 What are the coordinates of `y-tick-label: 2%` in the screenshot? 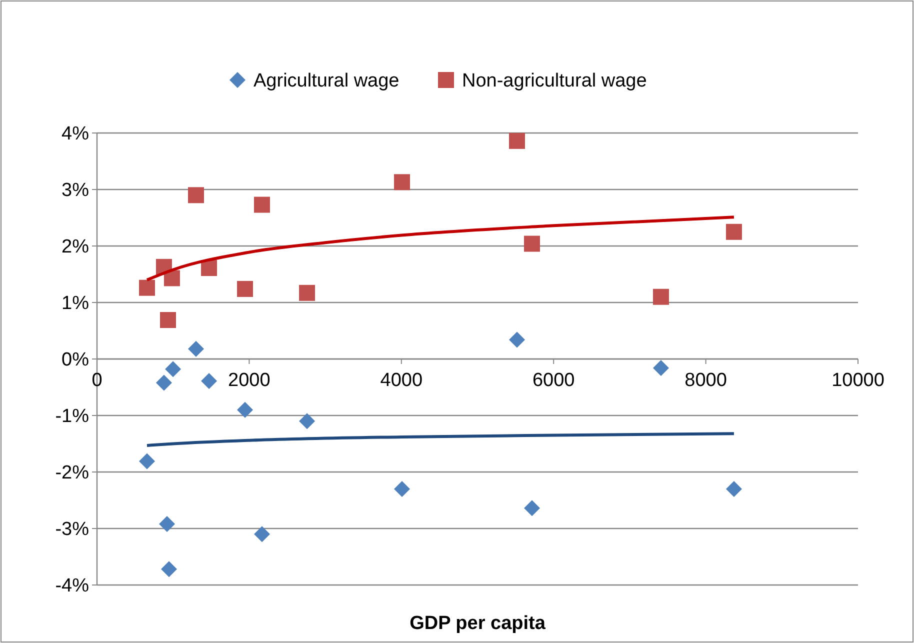 It's located at (76, 247).